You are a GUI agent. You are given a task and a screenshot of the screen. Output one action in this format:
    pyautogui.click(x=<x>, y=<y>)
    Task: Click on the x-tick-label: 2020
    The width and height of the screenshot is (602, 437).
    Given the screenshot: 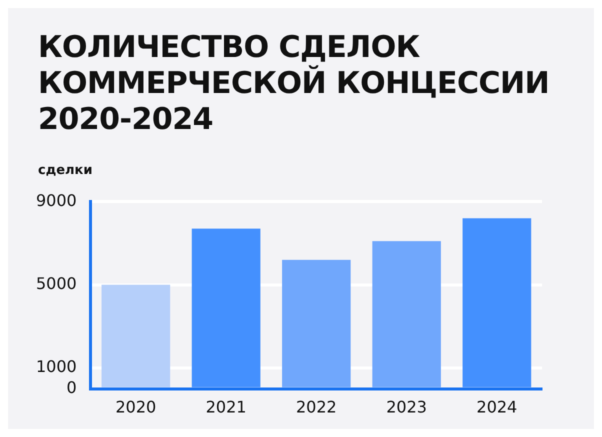 What is the action you would take?
    pyautogui.click(x=135, y=407)
    